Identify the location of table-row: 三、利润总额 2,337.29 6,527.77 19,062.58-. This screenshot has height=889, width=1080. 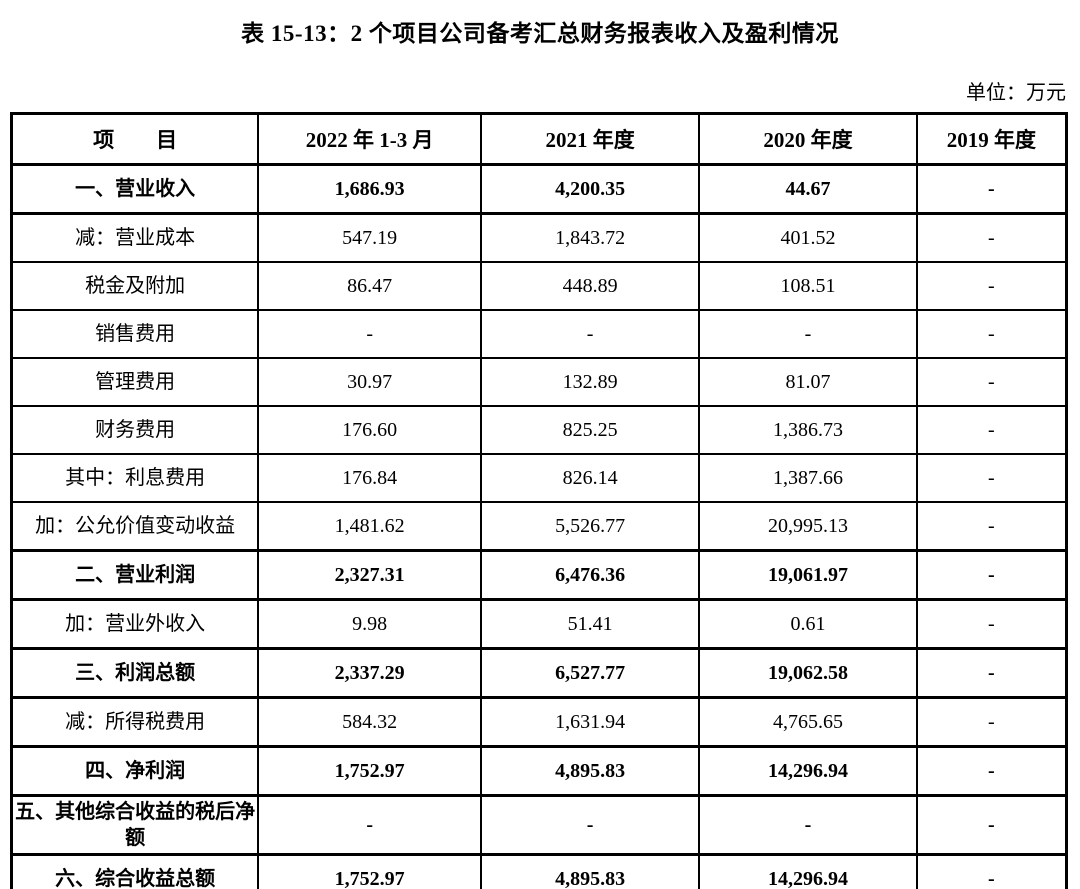
(539, 673).